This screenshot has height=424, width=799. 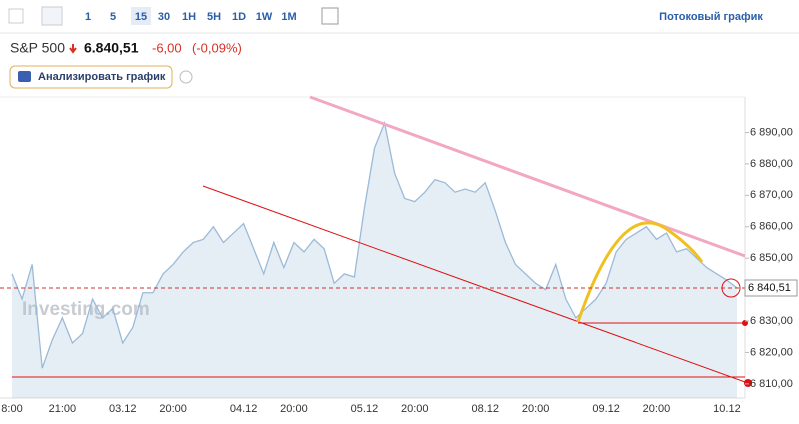 What do you see at coordinates (771, 321) in the screenshot?
I see `y-tick-label: 6 830,00` at bounding box center [771, 321].